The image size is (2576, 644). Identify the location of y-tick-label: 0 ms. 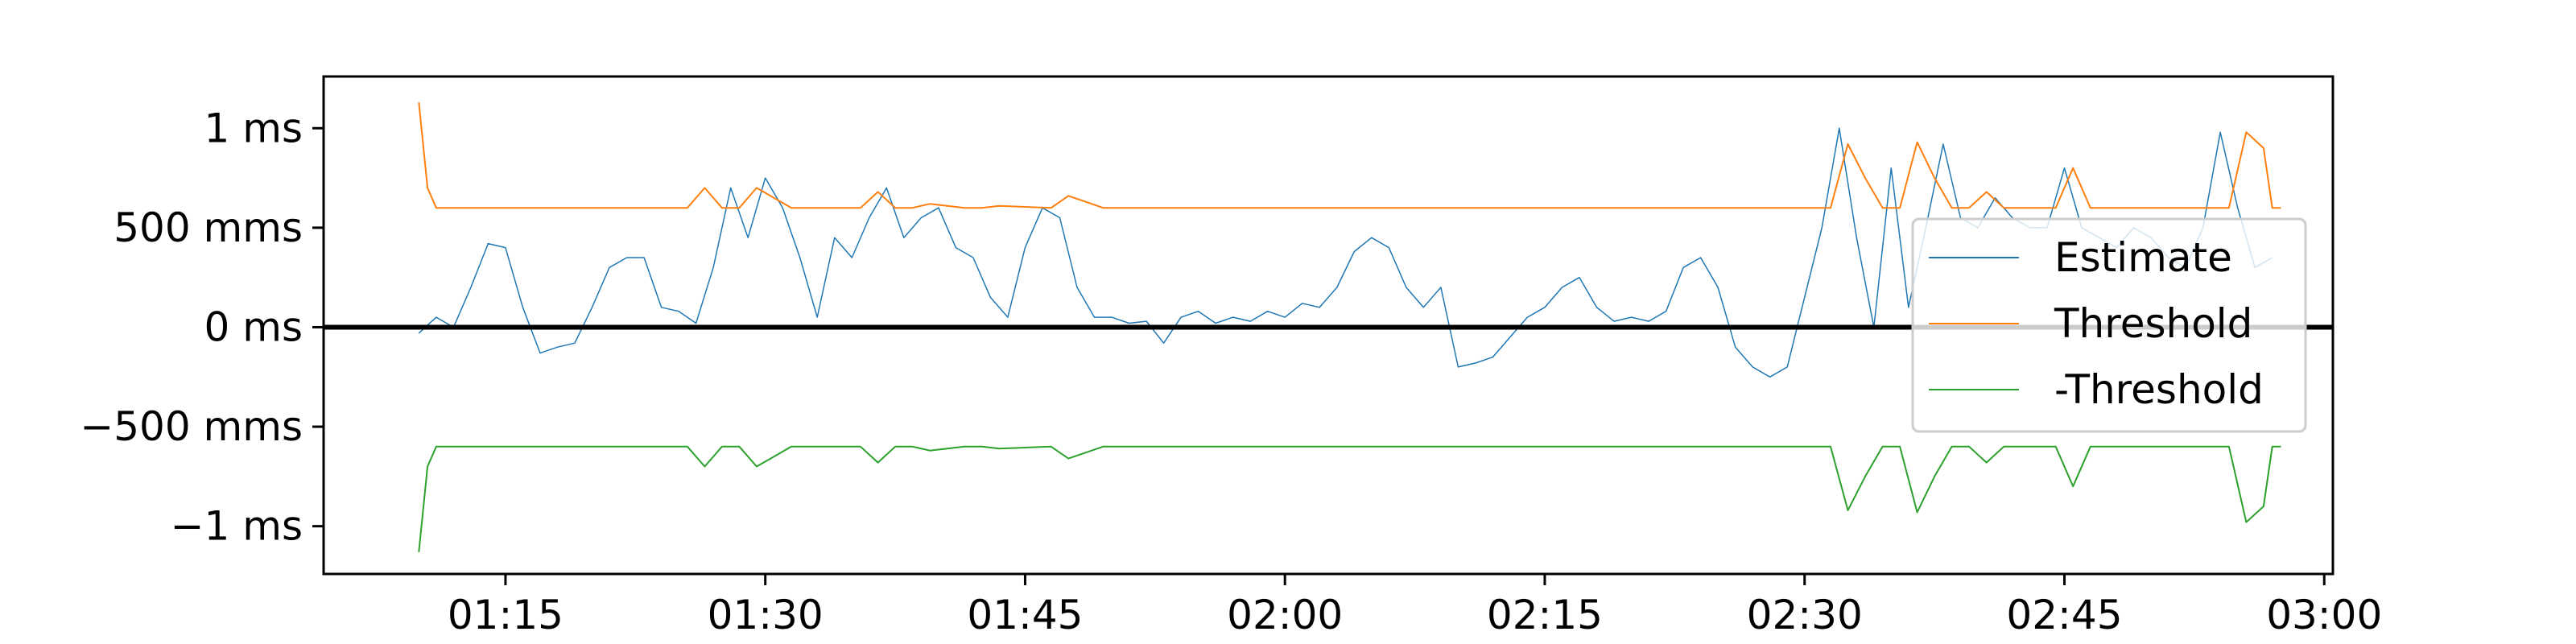
(253, 326).